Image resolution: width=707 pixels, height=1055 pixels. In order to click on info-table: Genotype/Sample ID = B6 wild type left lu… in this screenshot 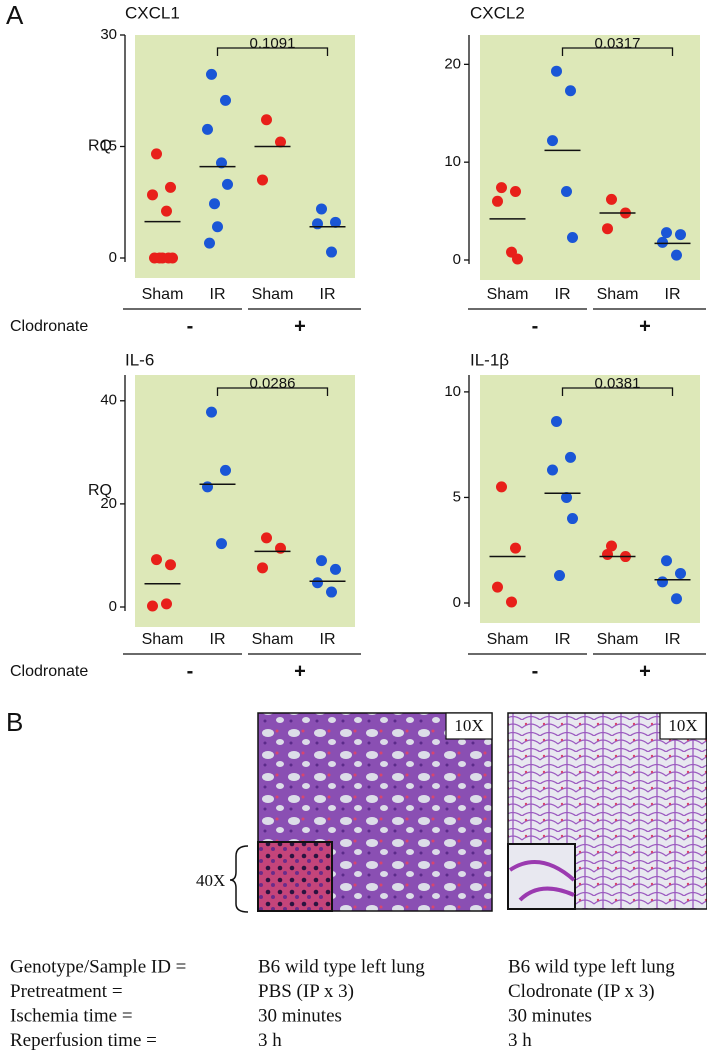, I will do `click(342, 1003)`.